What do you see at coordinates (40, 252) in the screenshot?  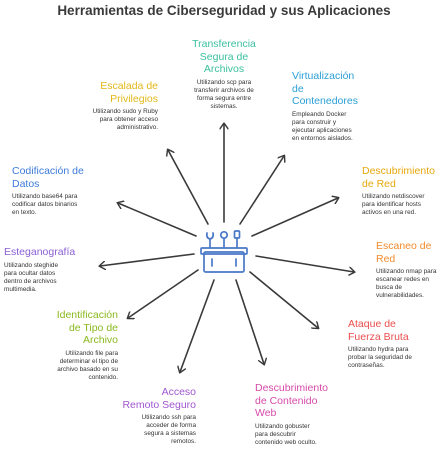 I see `node-stego-heading: Esteganografía` at bounding box center [40, 252].